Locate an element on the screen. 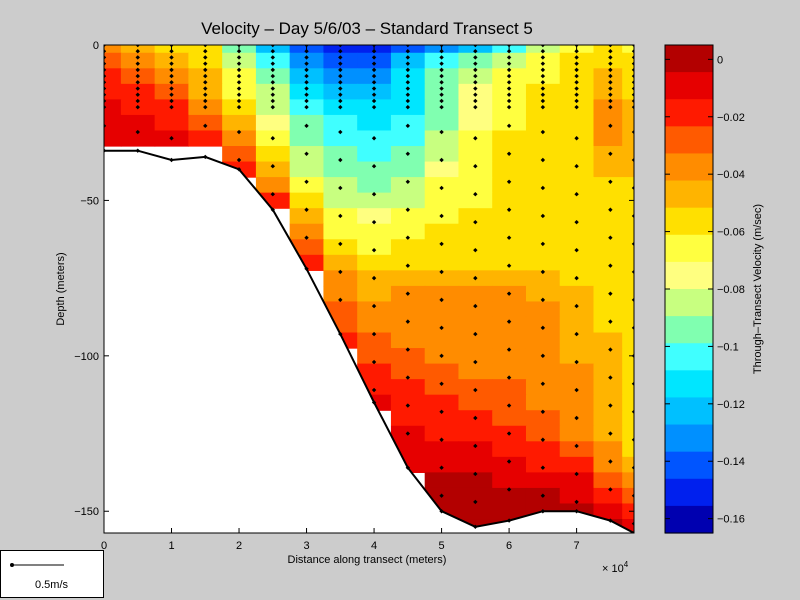 The width and height of the screenshot is (800, 600). y-tick-label: −100 is located at coordinates (86, 357).